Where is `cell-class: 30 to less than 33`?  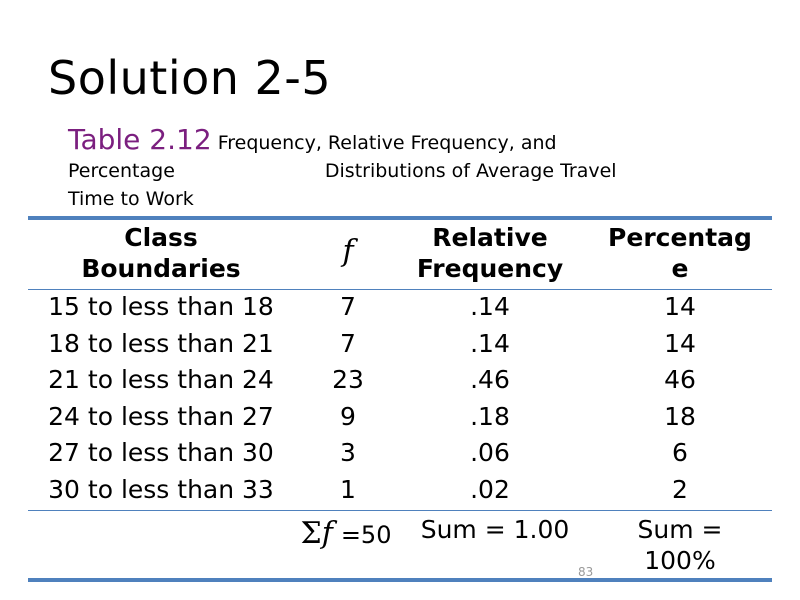
cell-class: 30 to less than 33 is located at coordinates (161, 489).